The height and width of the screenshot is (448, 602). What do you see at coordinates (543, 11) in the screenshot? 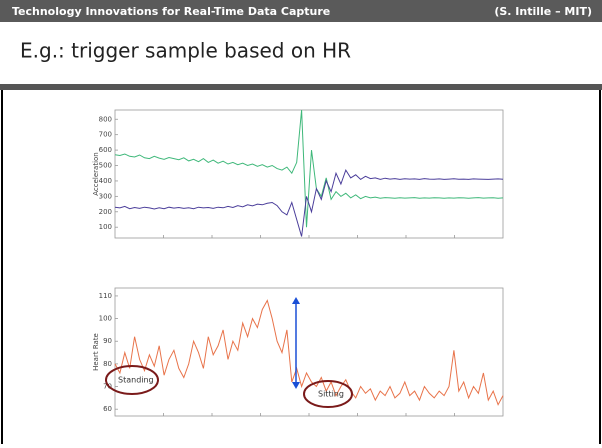
I see `header-author: (S. Intille – MIT)` at bounding box center [543, 11].